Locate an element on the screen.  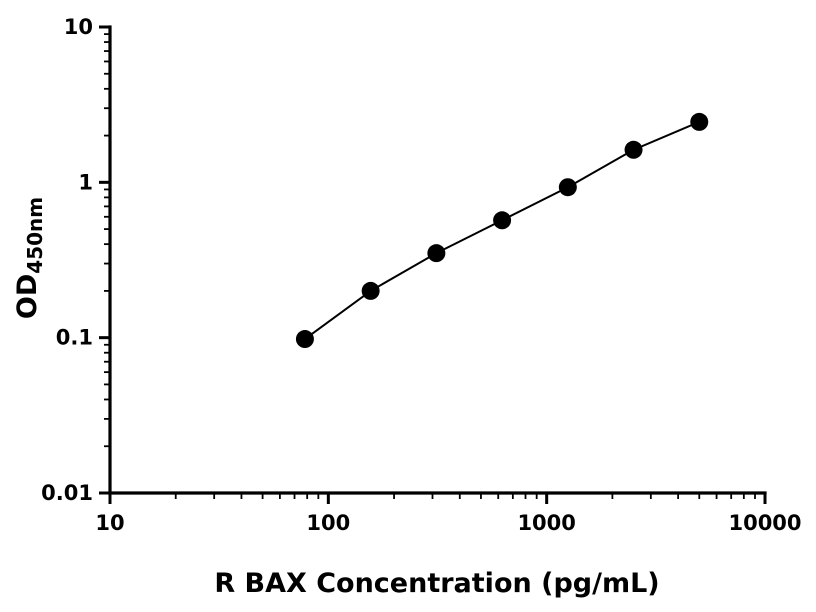
y-axis-title-subscript: 450nm is located at coordinates (35, 235).